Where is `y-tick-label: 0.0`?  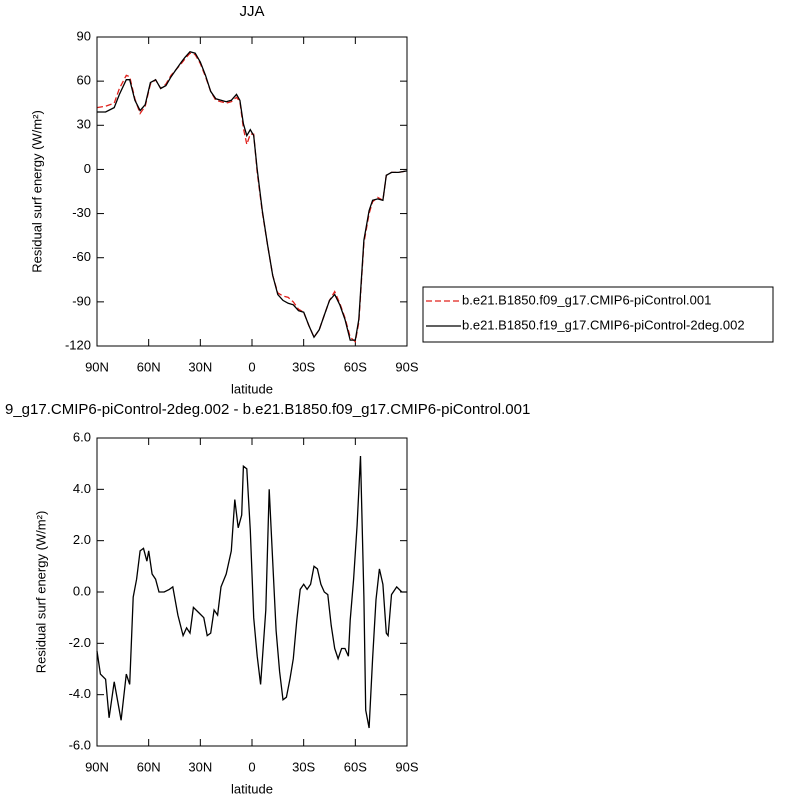
y-tick-label: 0.0 is located at coordinates (82, 590).